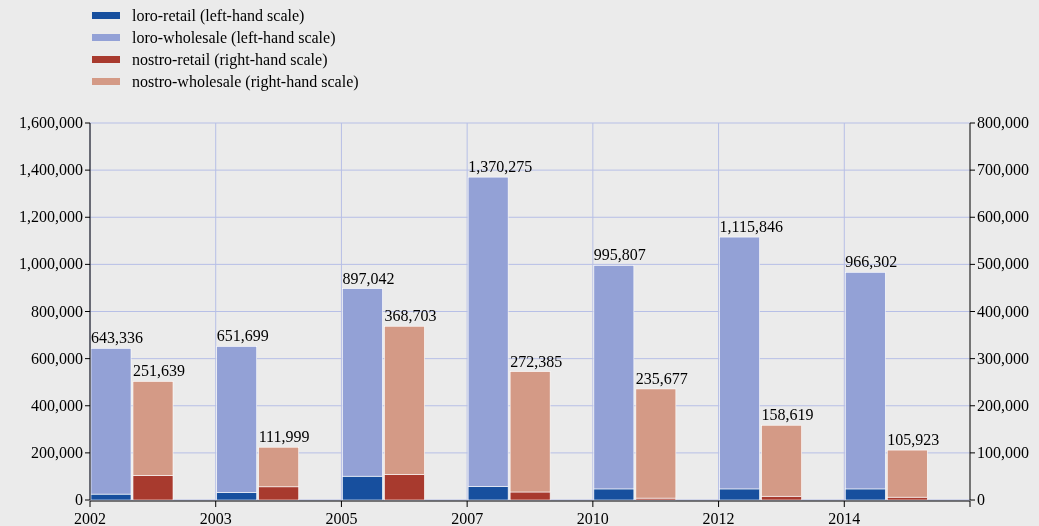  I want to click on x-tick-label: 2012, so click(718, 518).